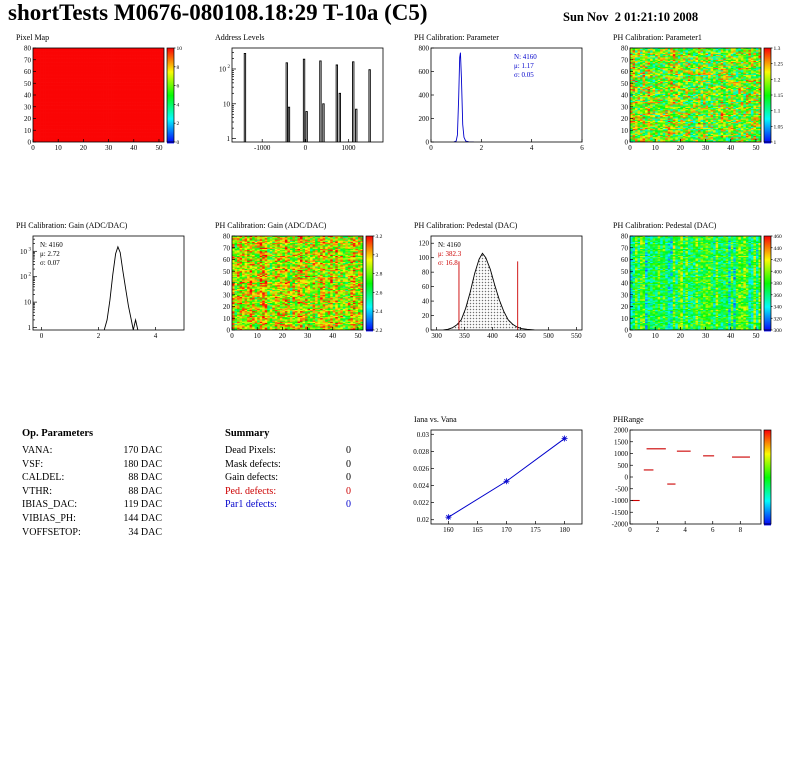 This screenshot has height=772, width=796. I want to click on panel-pedestal-heatmap: PH Calibration: Pedestal (DAC), so click(699, 283).